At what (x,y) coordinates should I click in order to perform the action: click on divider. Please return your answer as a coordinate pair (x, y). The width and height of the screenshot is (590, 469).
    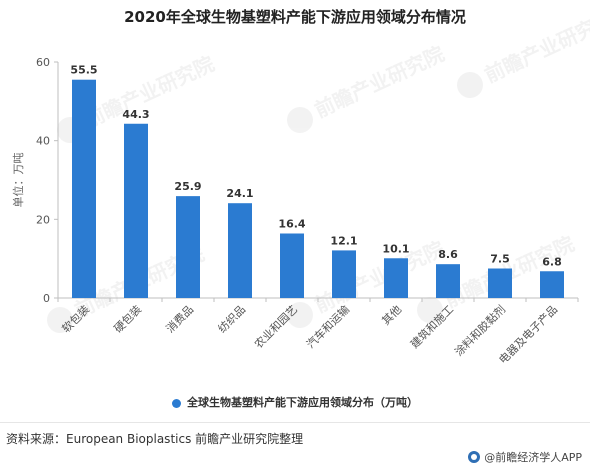
    Looking at the image, I should click on (295, 422).